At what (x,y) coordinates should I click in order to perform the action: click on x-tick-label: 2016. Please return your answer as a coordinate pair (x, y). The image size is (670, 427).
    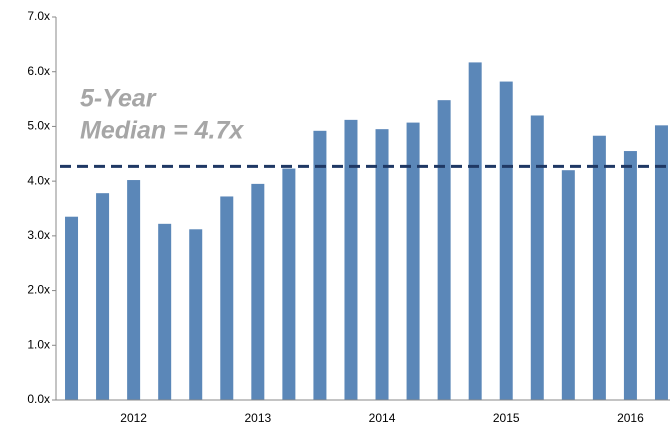
    Looking at the image, I should click on (630, 418).